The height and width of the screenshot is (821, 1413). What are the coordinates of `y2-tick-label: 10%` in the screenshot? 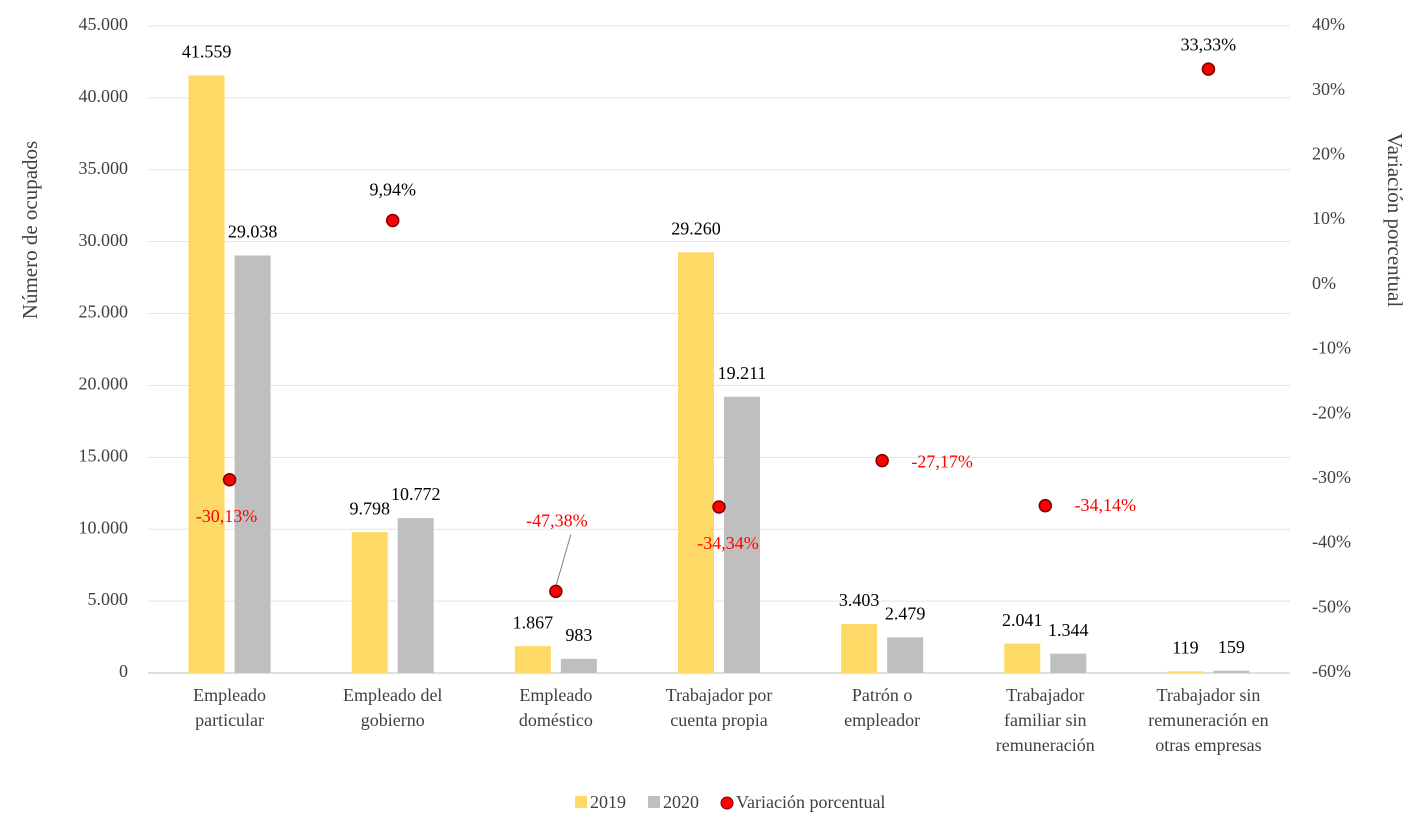 It's located at (1328, 218).